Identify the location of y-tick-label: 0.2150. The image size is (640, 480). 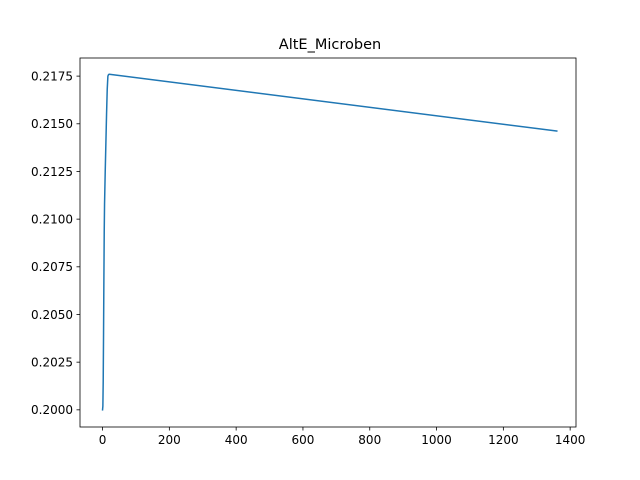
(52, 124).